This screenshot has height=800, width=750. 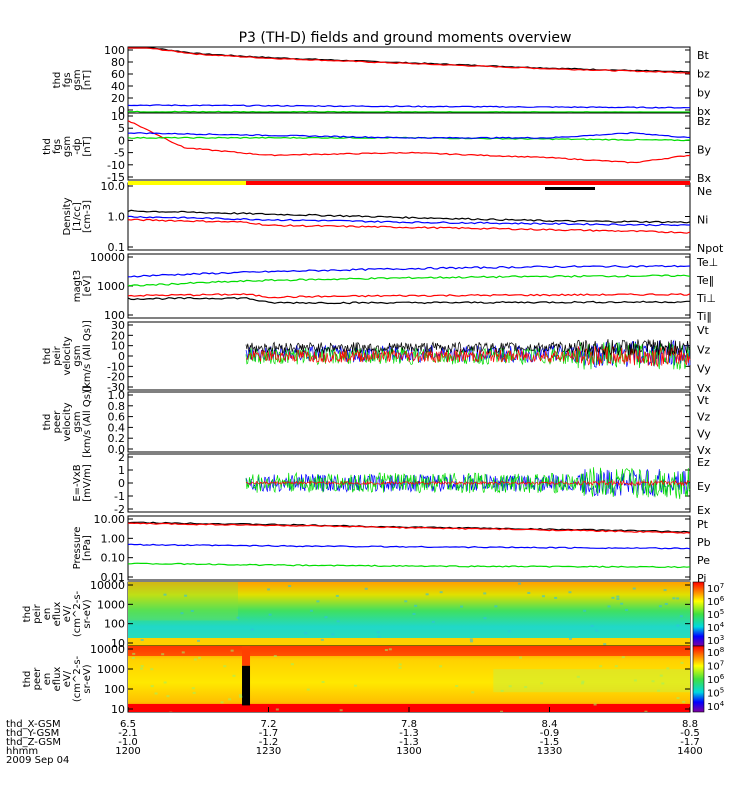 I want to click on y-axis-label-line: eflux, so click(x=57, y=679).